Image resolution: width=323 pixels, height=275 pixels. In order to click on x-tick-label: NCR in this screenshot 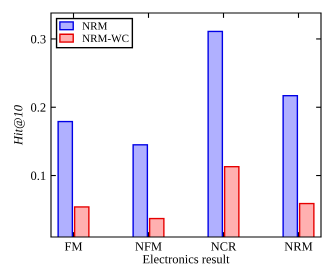, I will do `click(223, 246)`.